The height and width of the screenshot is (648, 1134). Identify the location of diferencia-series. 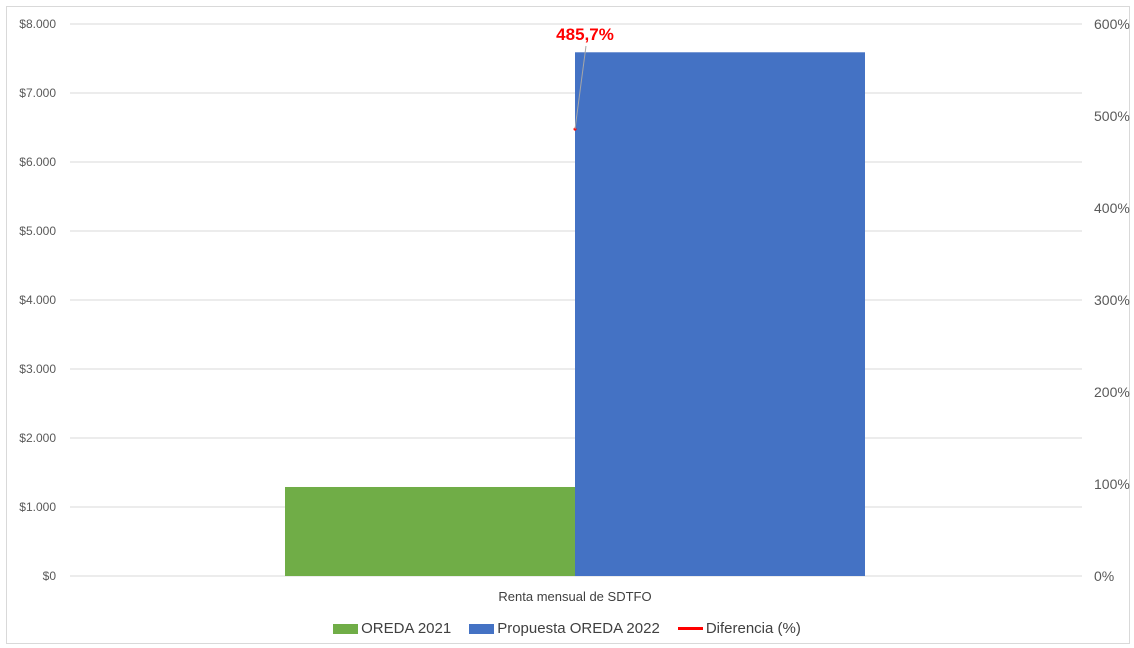
(580, 88).